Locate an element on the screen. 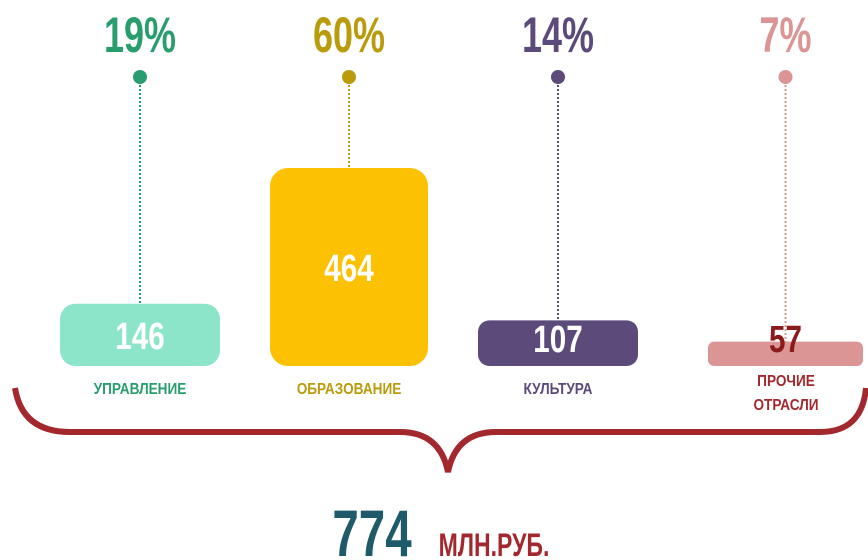 This screenshot has height=560, width=868. total-value: 774 is located at coordinates (371, 528).